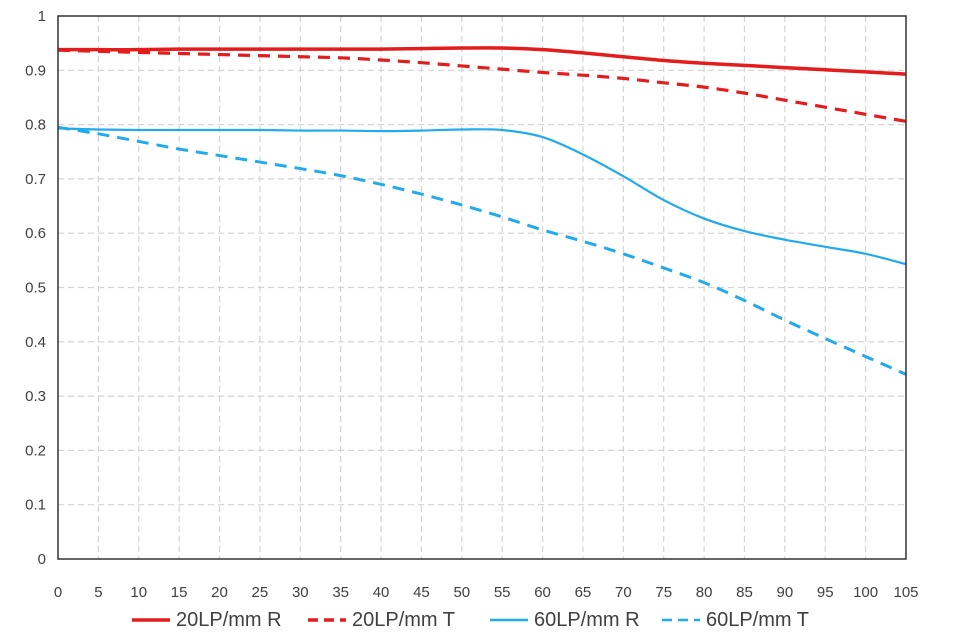 This screenshot has height=640, width=960. I want to click on x-tick-label: 70, so click(623, 592).